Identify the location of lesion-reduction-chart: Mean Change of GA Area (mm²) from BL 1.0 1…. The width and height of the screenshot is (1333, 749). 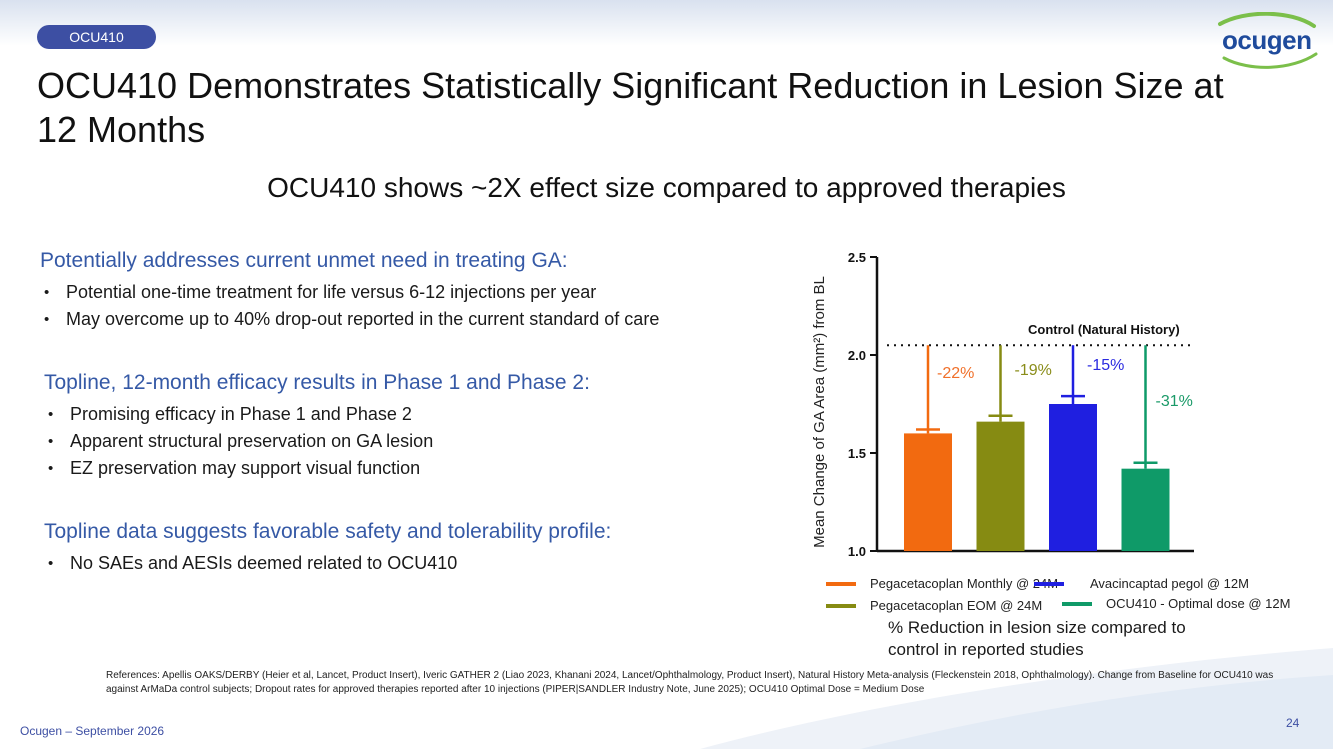
(1002, 404).